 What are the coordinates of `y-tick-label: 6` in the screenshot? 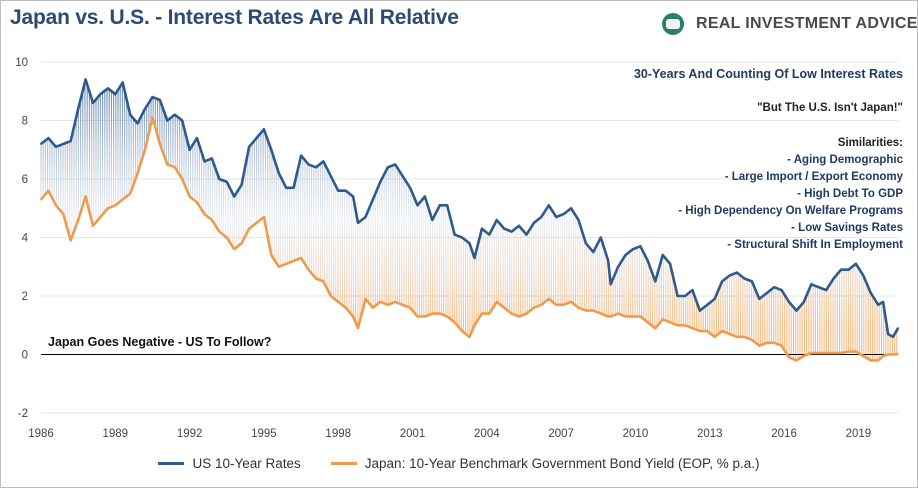 It's located at (25, 180).